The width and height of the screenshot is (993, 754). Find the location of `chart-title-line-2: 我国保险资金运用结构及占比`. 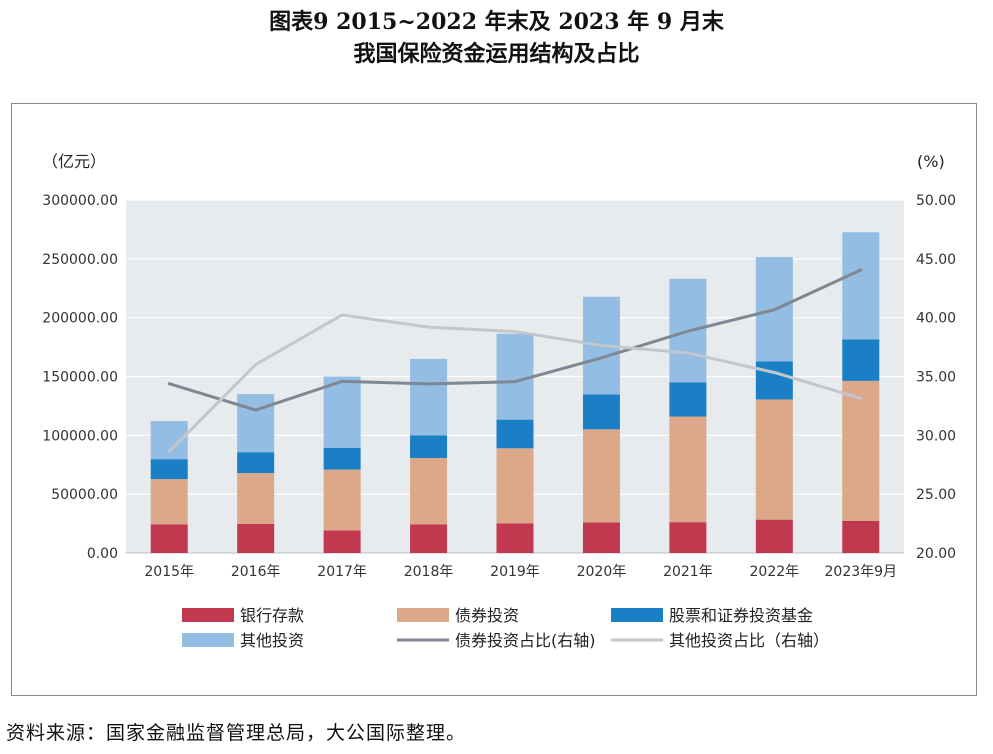

chart-title-line-2: 我国保险资金运用结构及占比 is located at coordinates (496, 54).